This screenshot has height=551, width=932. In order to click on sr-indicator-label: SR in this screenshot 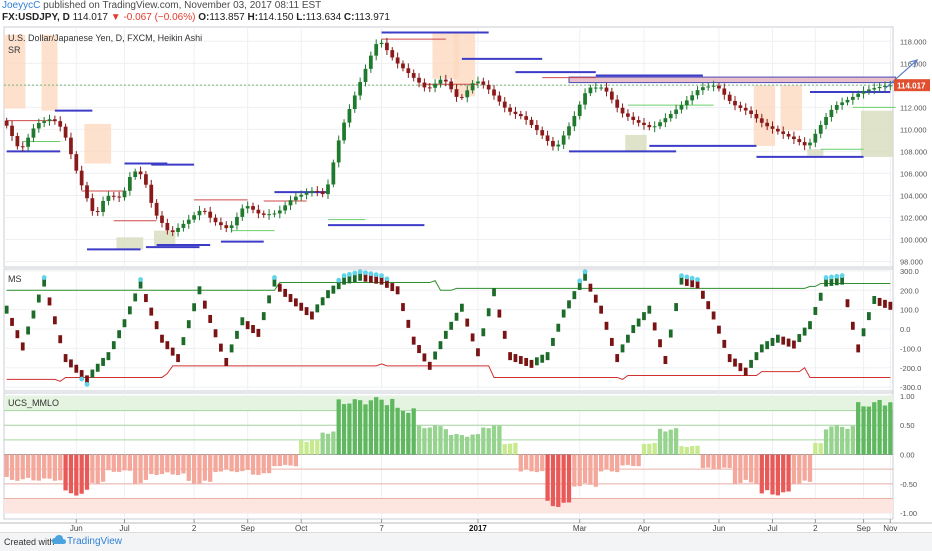, I will do `click(14, 50)`.